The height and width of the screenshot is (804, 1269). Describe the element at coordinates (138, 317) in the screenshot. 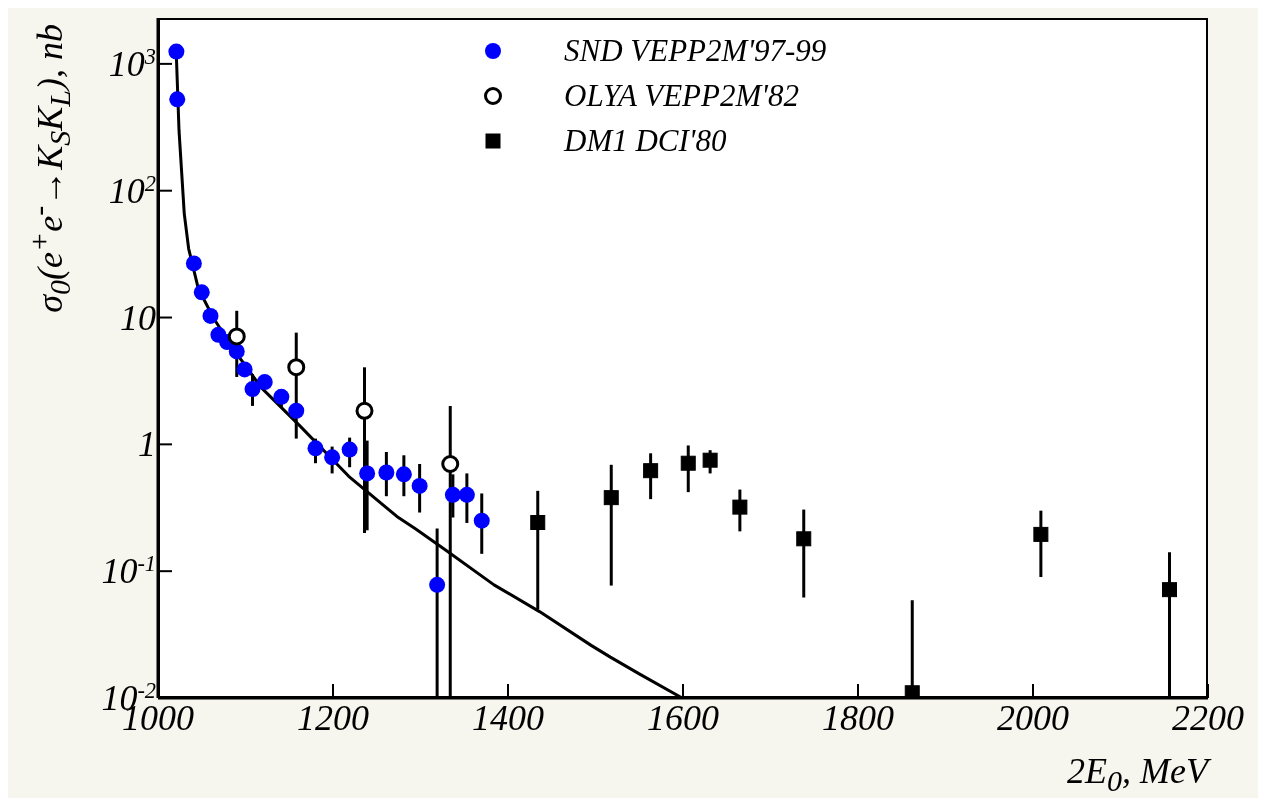

I see `y-tick-label: 10` at that location.